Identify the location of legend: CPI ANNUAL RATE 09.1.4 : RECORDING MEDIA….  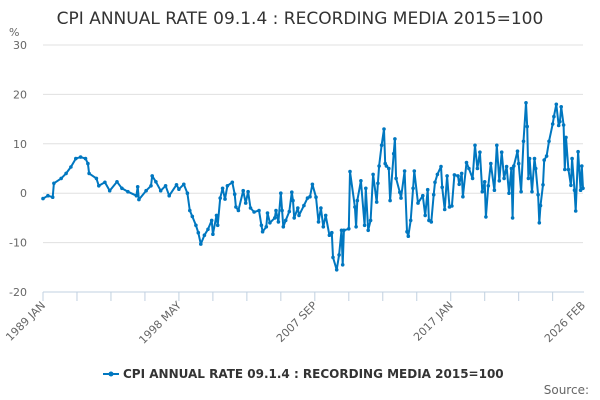
(303, 374).